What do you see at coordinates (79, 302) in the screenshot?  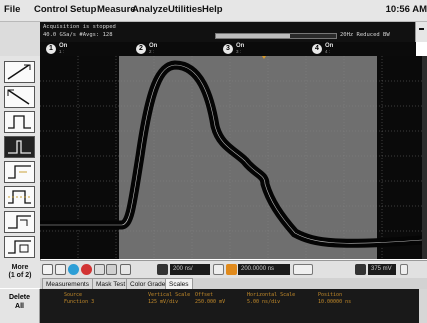 I see `cell-source: Function 3` at bounding box center [79, 302].